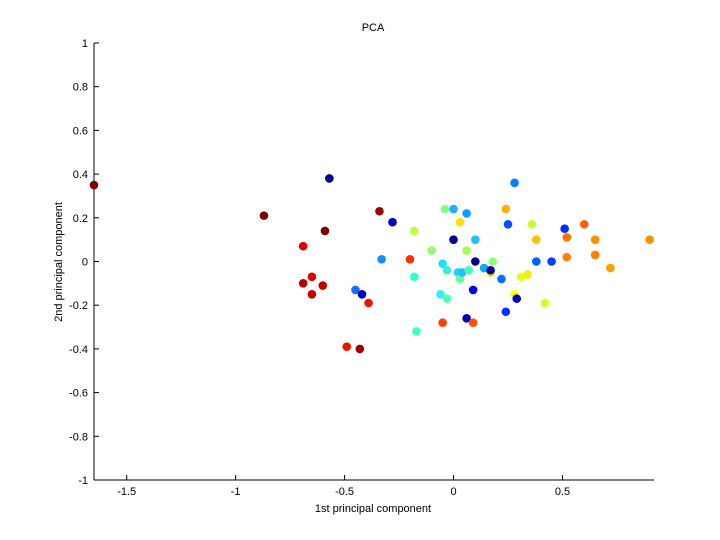 The image size is (720, 540). Describe the element at coordinates (80, 88) in the screenshot. I see `y-tick-label: 0.8` at that location.